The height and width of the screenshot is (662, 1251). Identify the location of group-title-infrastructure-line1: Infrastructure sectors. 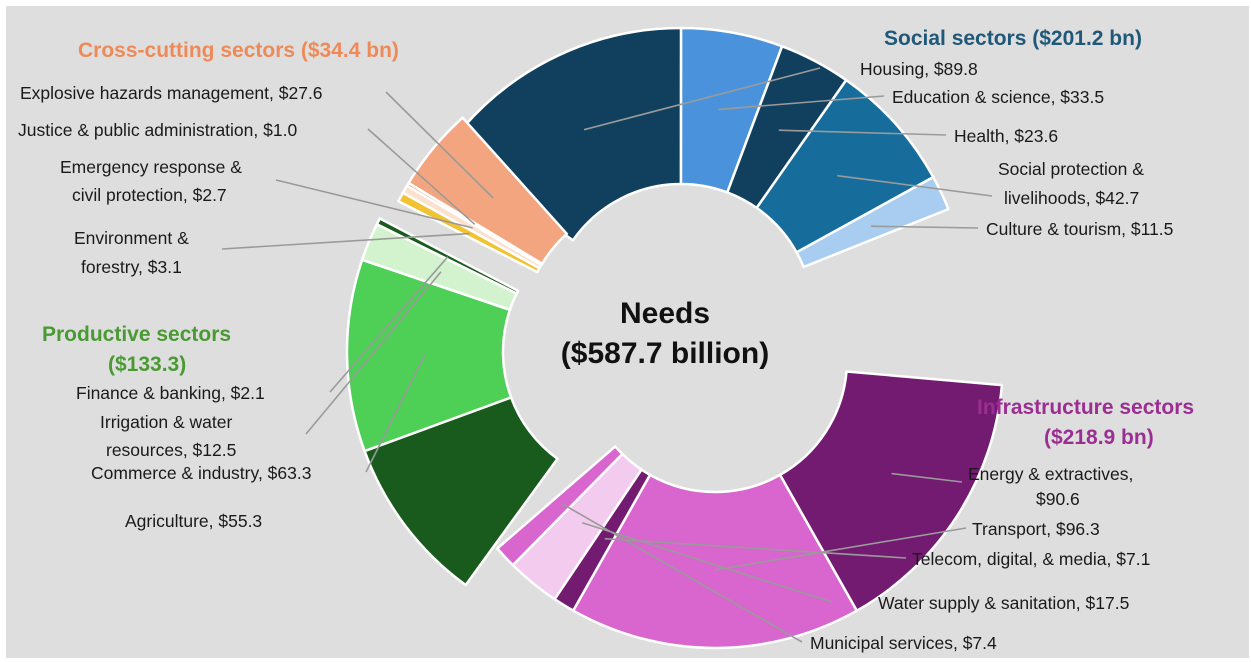
(1086, 407).